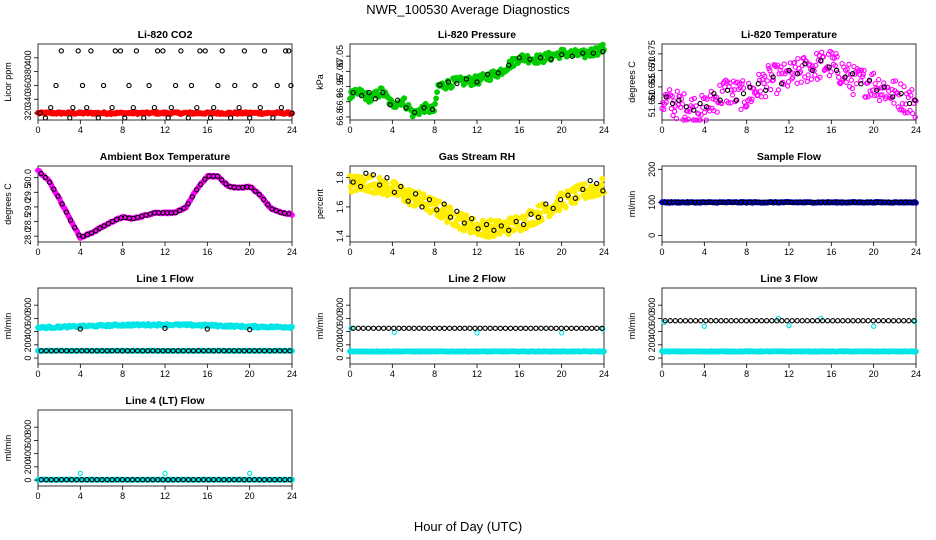 Image resolution: width=936 pixels, height=540 pixels. What do you see at coordinates (340, 177) in the screenshot?
I see `gas-stream-rh-ytick-label: 1.8` at bounding box center [340, 177].